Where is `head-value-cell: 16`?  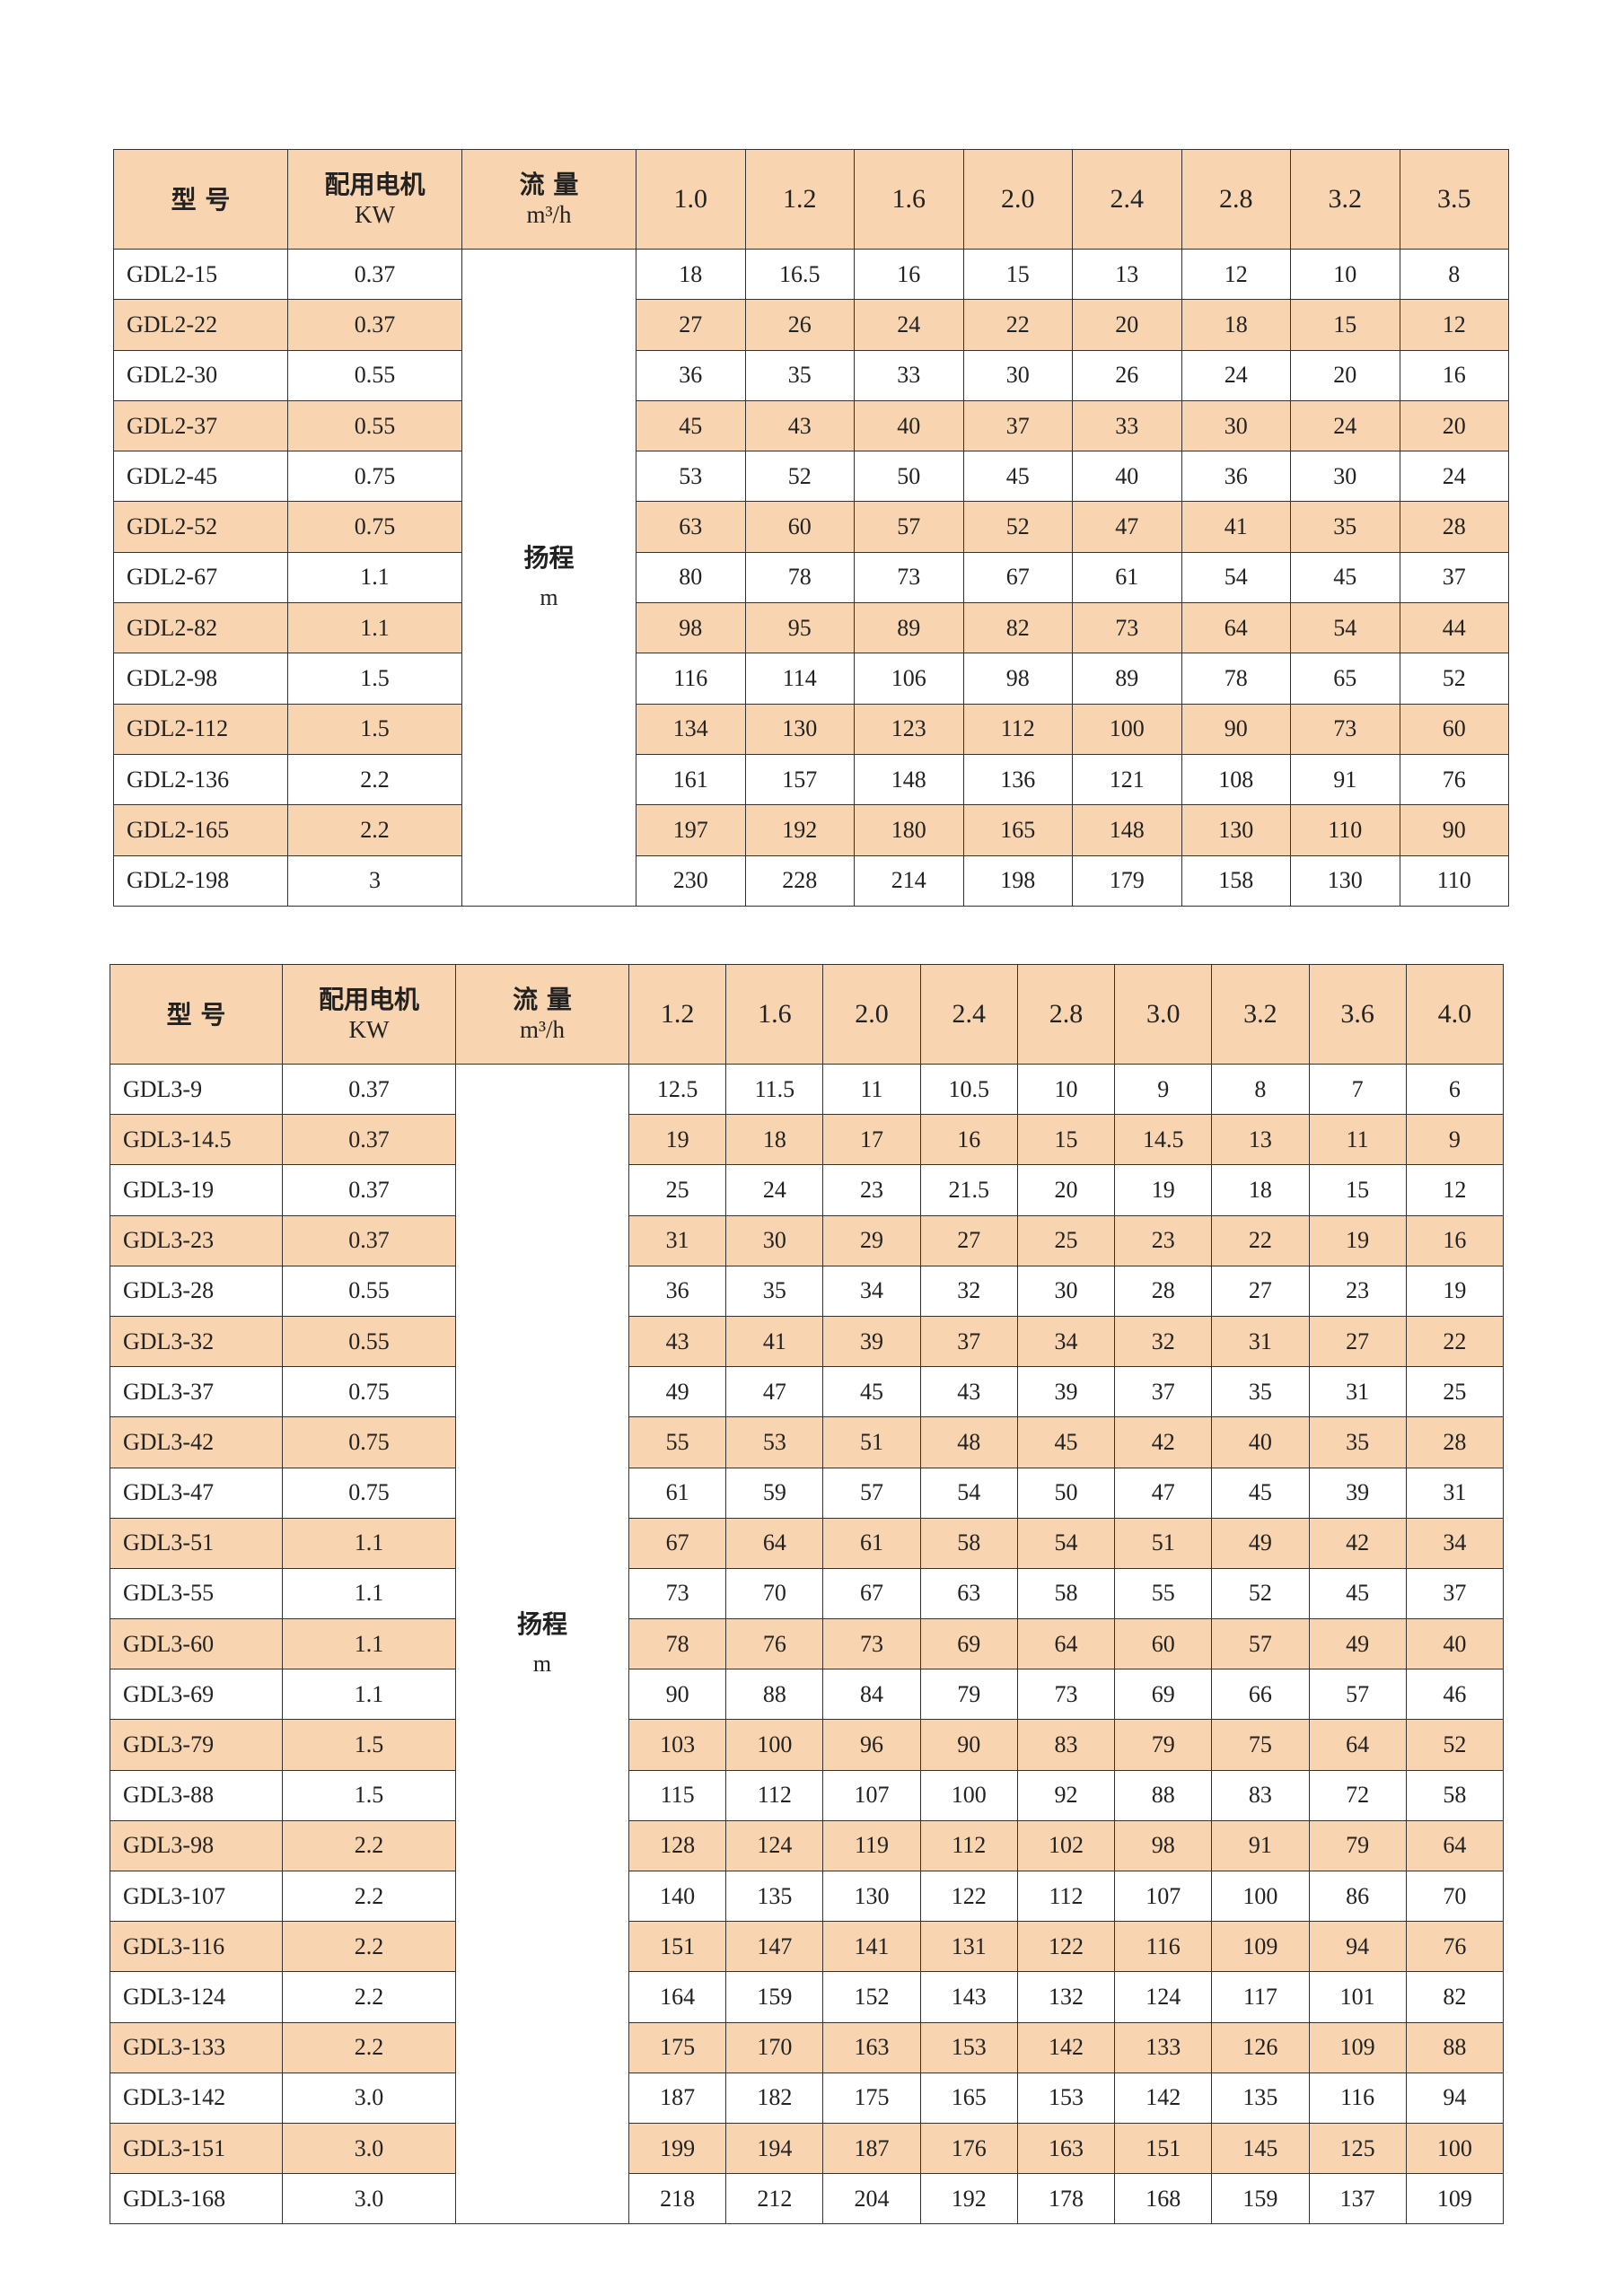
head-value-cell: 16 is located at coordinates (1455, 1240).